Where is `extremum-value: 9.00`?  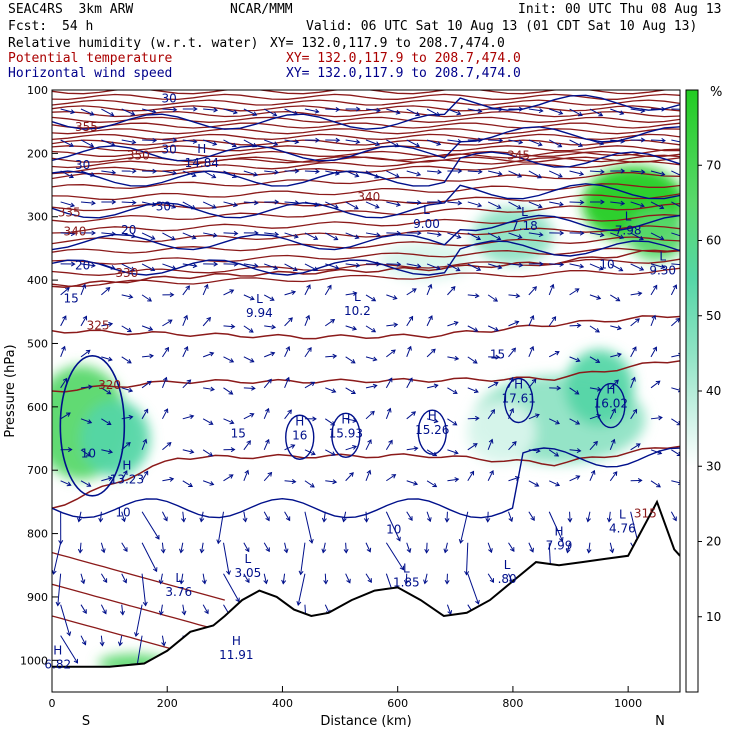
extremum-value: 9.00 is located at coordinates (426, 224).